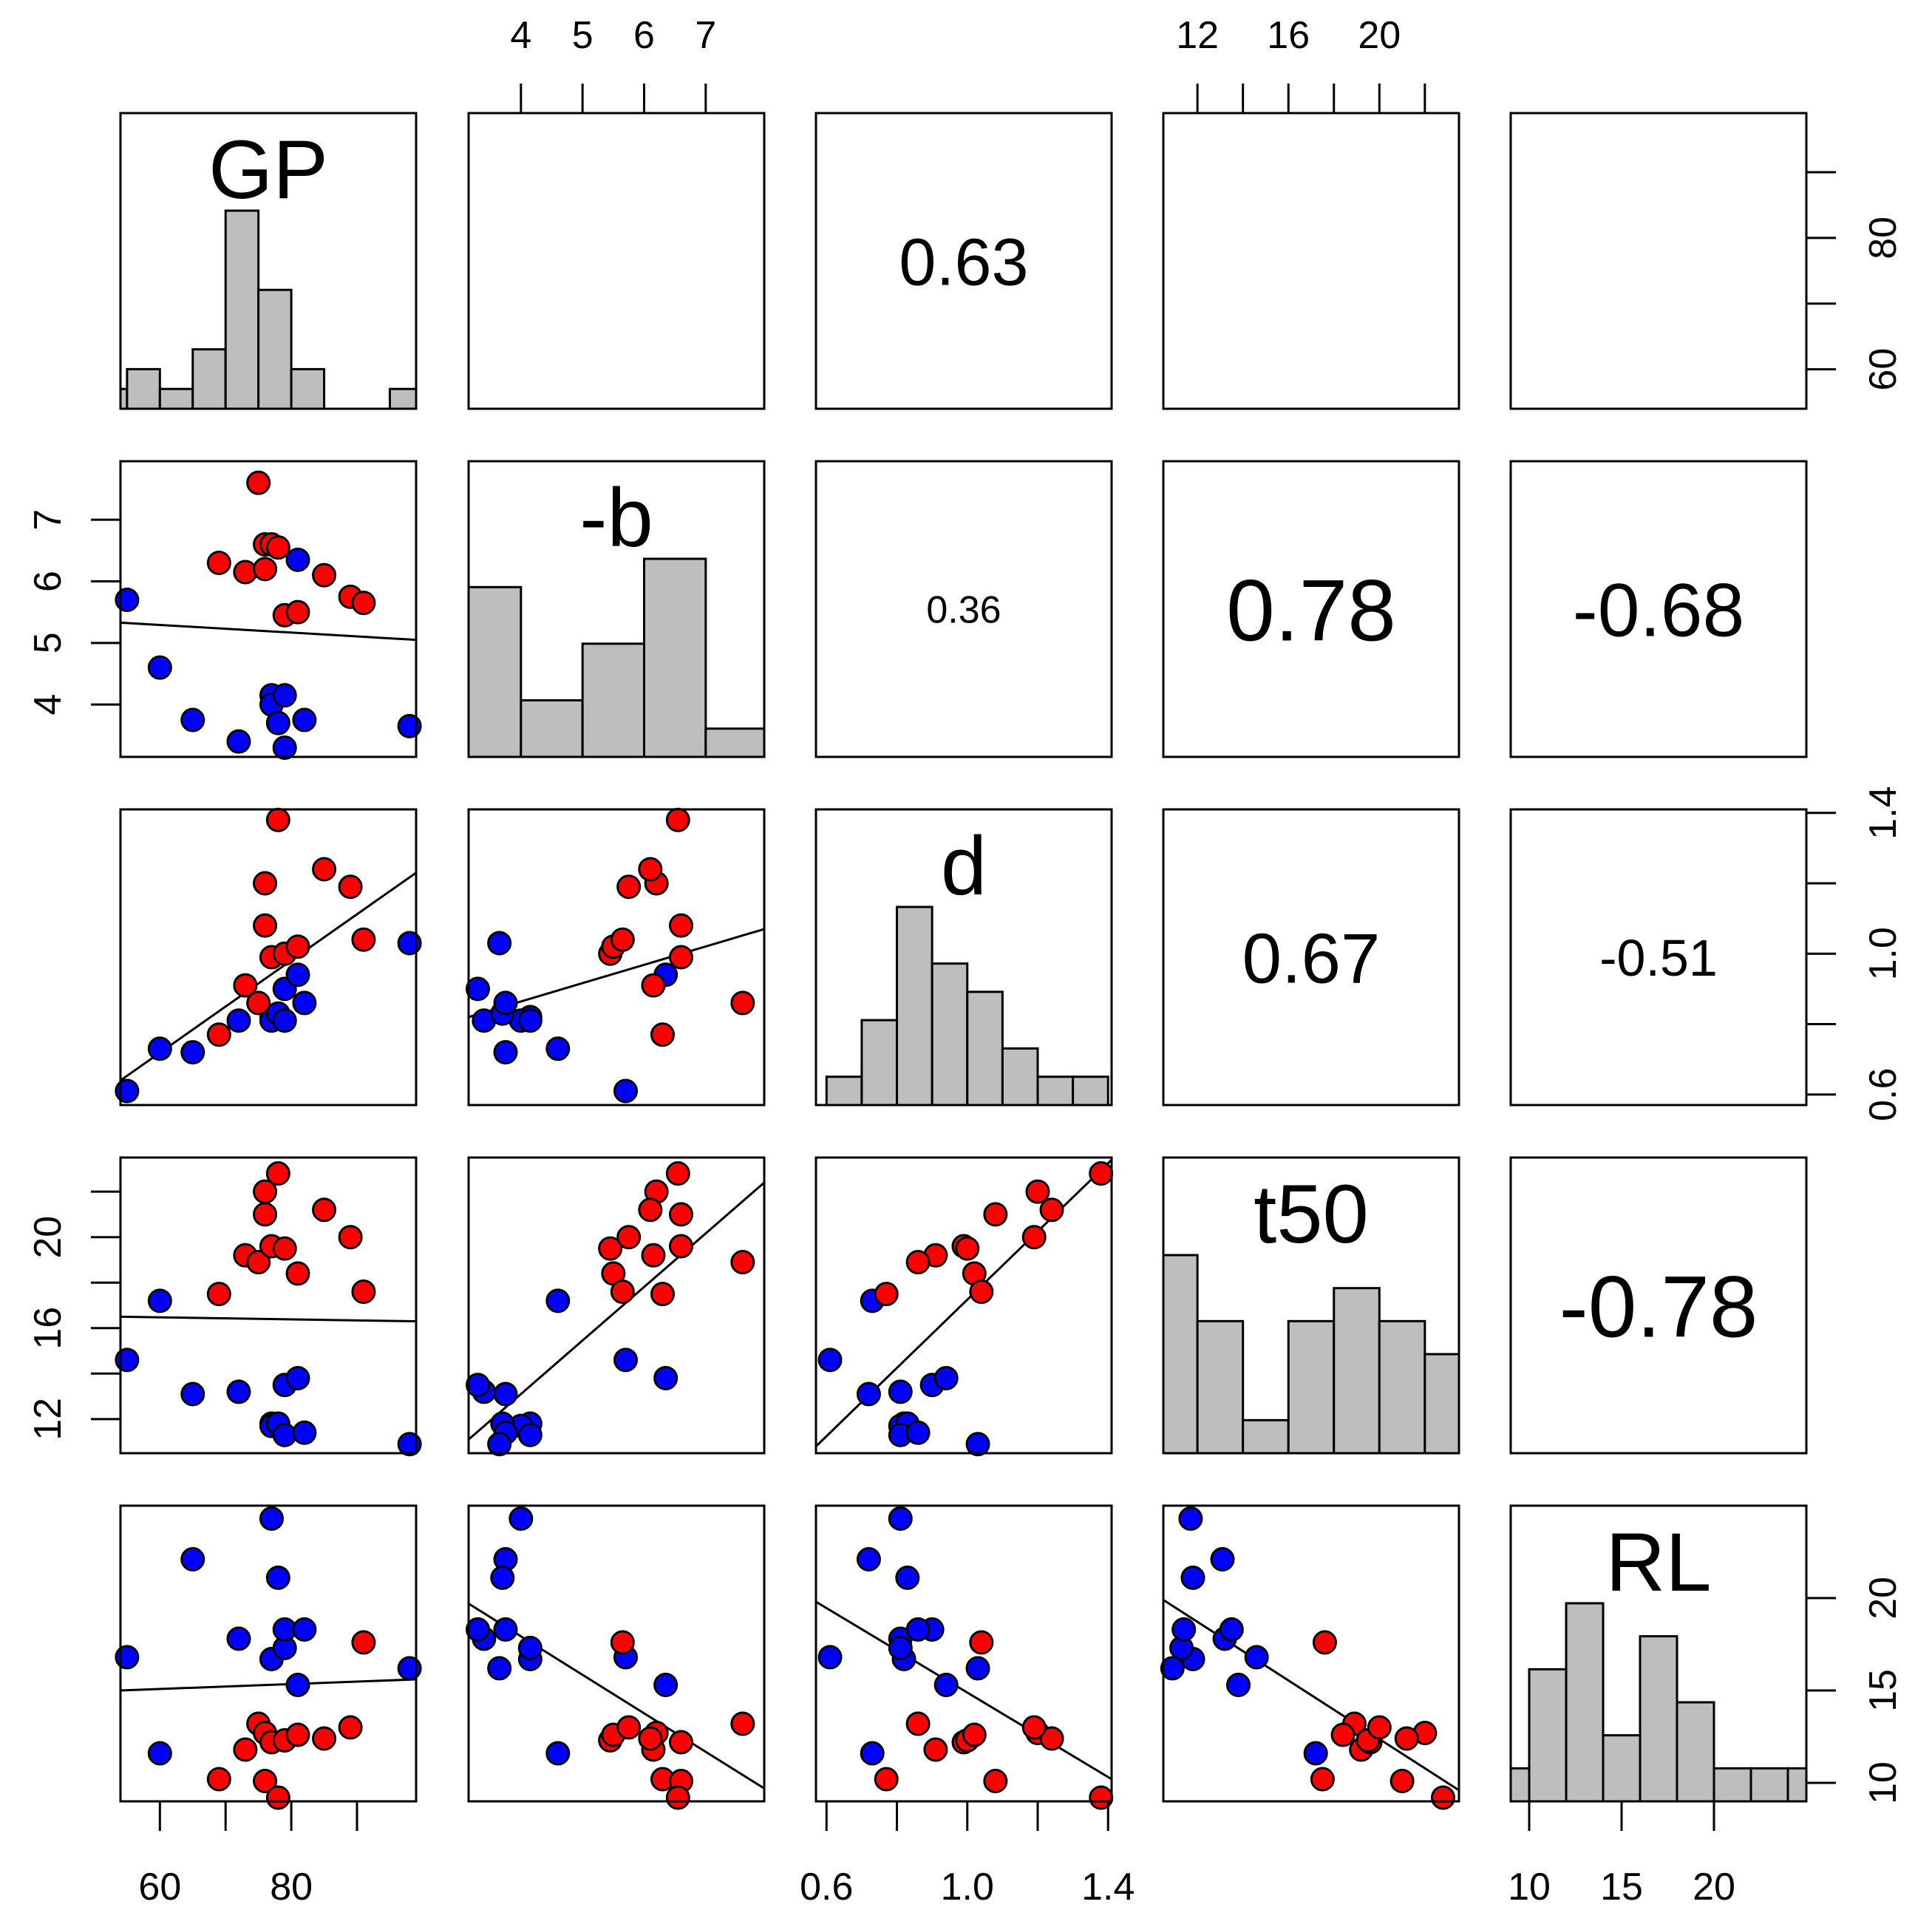  Describe the element at coordinates (1529, 1887) in the screenshot. I see `tick-label: 10` at that location.